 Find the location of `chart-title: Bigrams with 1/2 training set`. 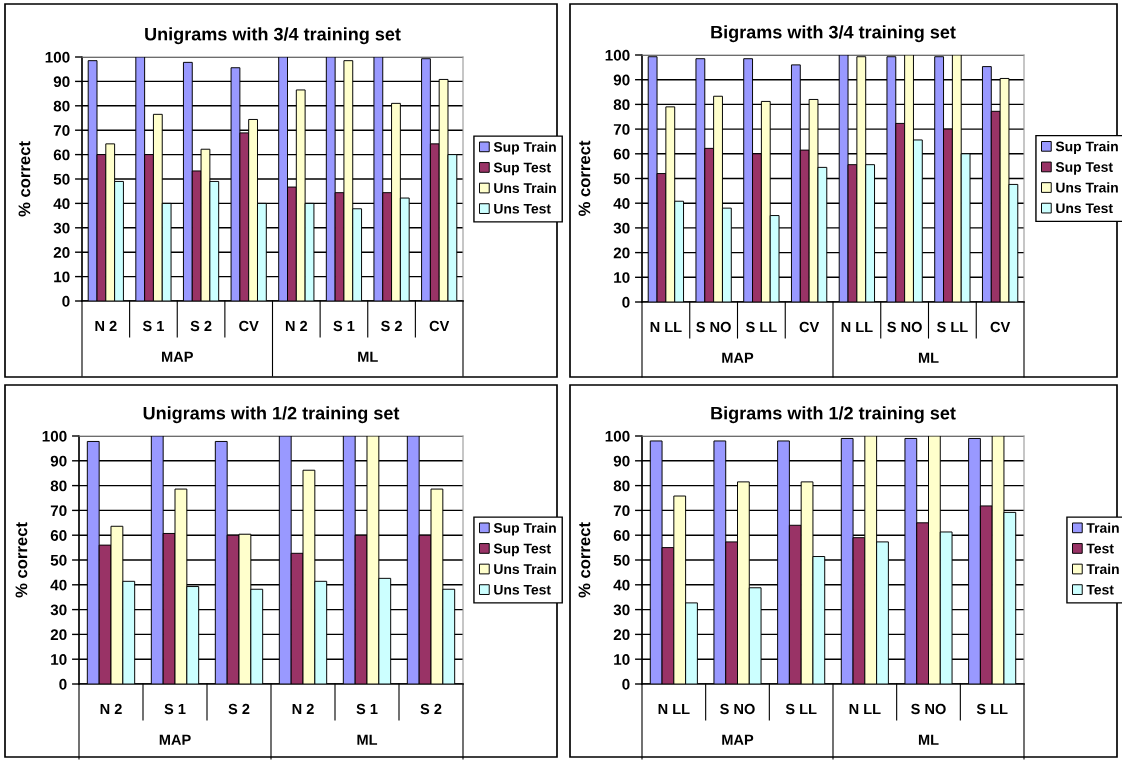

chart-title: Bigrams with 1/2 training set is located at coordinates (833, 415).